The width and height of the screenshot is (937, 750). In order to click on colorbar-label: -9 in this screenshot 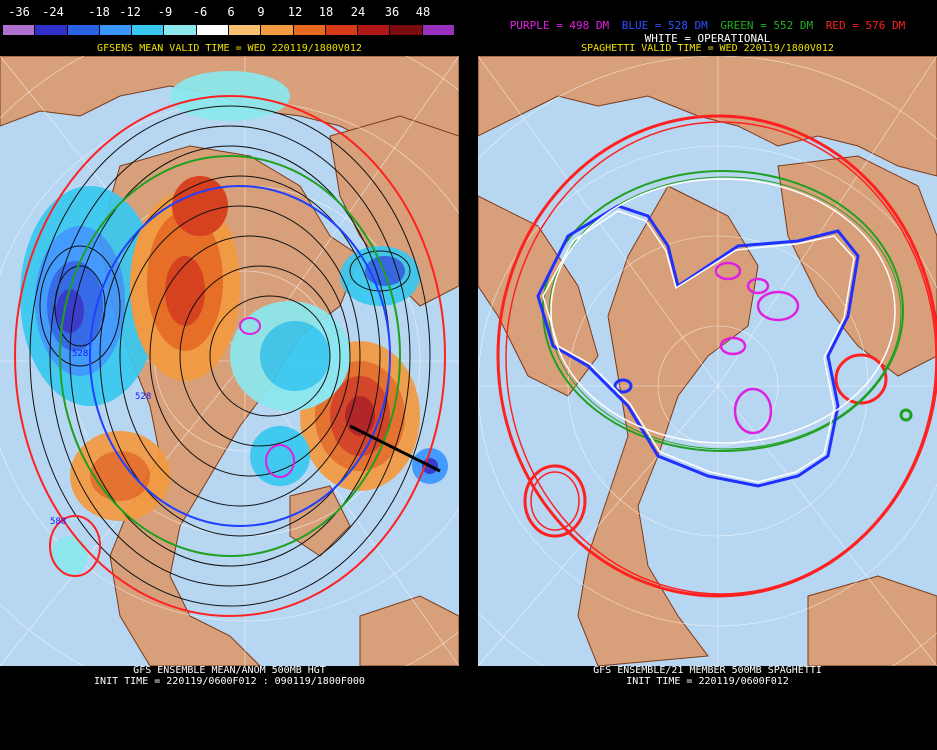, I will do `click(165, 12)`.